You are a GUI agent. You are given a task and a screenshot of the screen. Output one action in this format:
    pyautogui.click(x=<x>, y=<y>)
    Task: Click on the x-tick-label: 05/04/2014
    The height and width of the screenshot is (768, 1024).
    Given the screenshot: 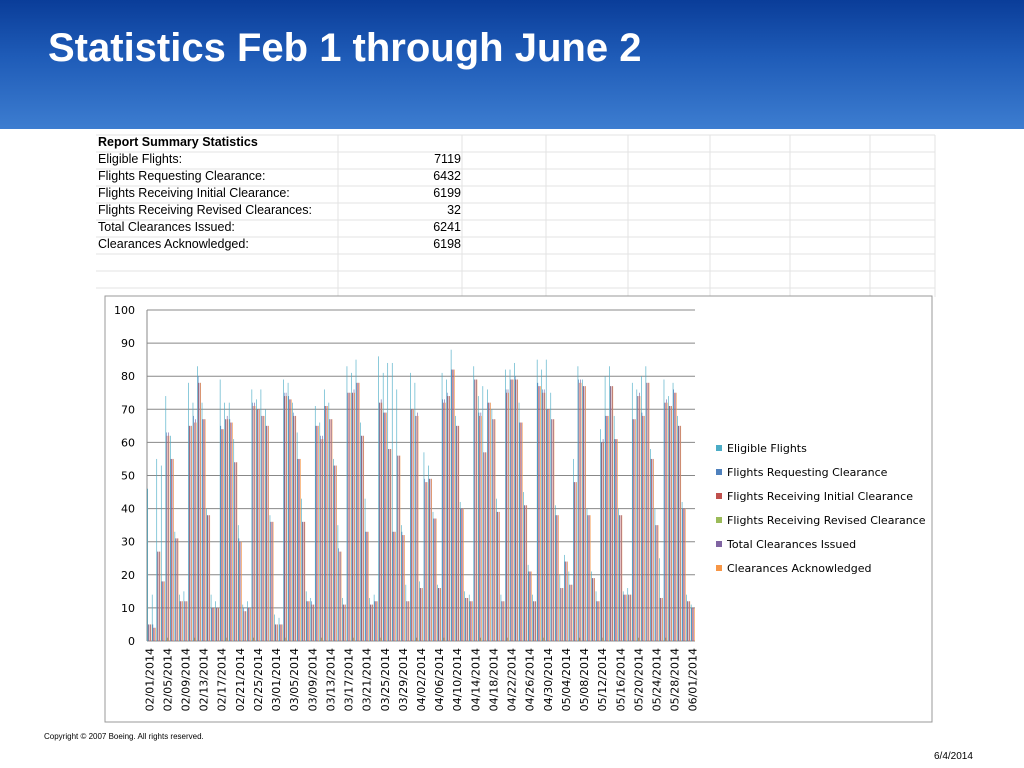 What is the action you would take?
    pyautogui.click(x=566, y=679)
    